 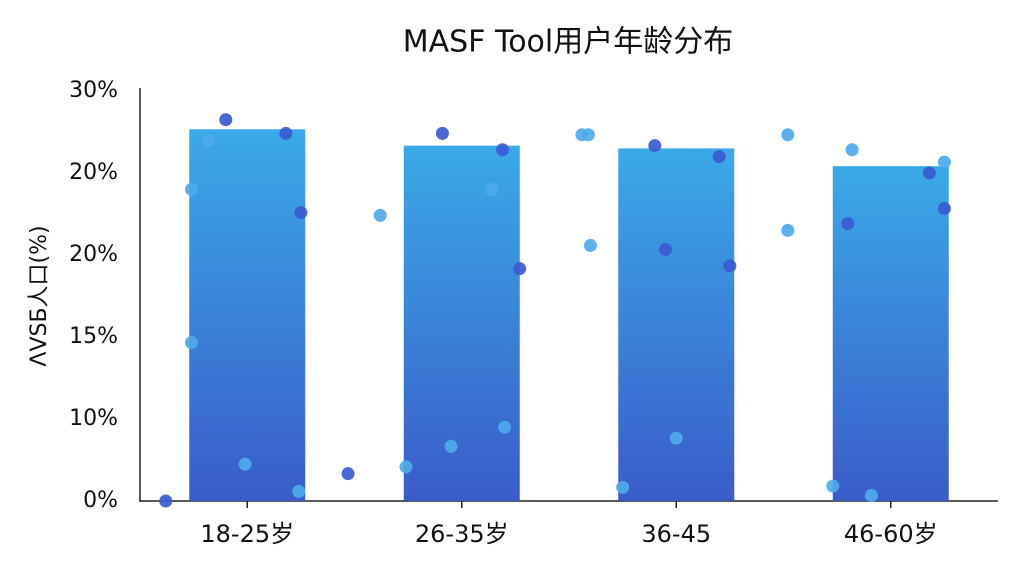 I want to click on x-tick-label: 46-60岁, so click(x=891, y=534).